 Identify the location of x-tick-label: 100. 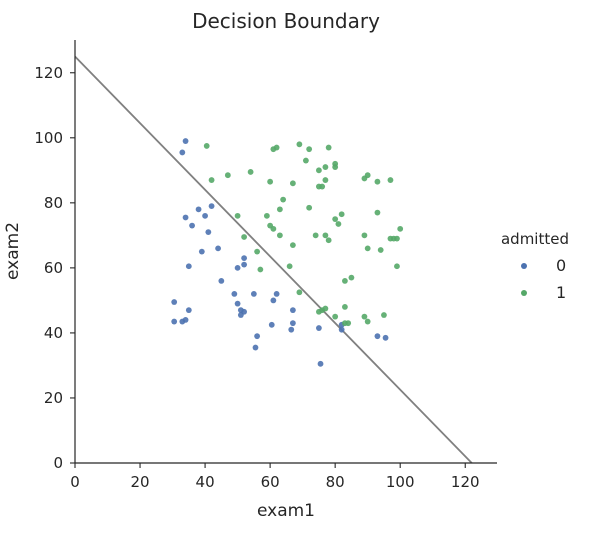
(400, 482).